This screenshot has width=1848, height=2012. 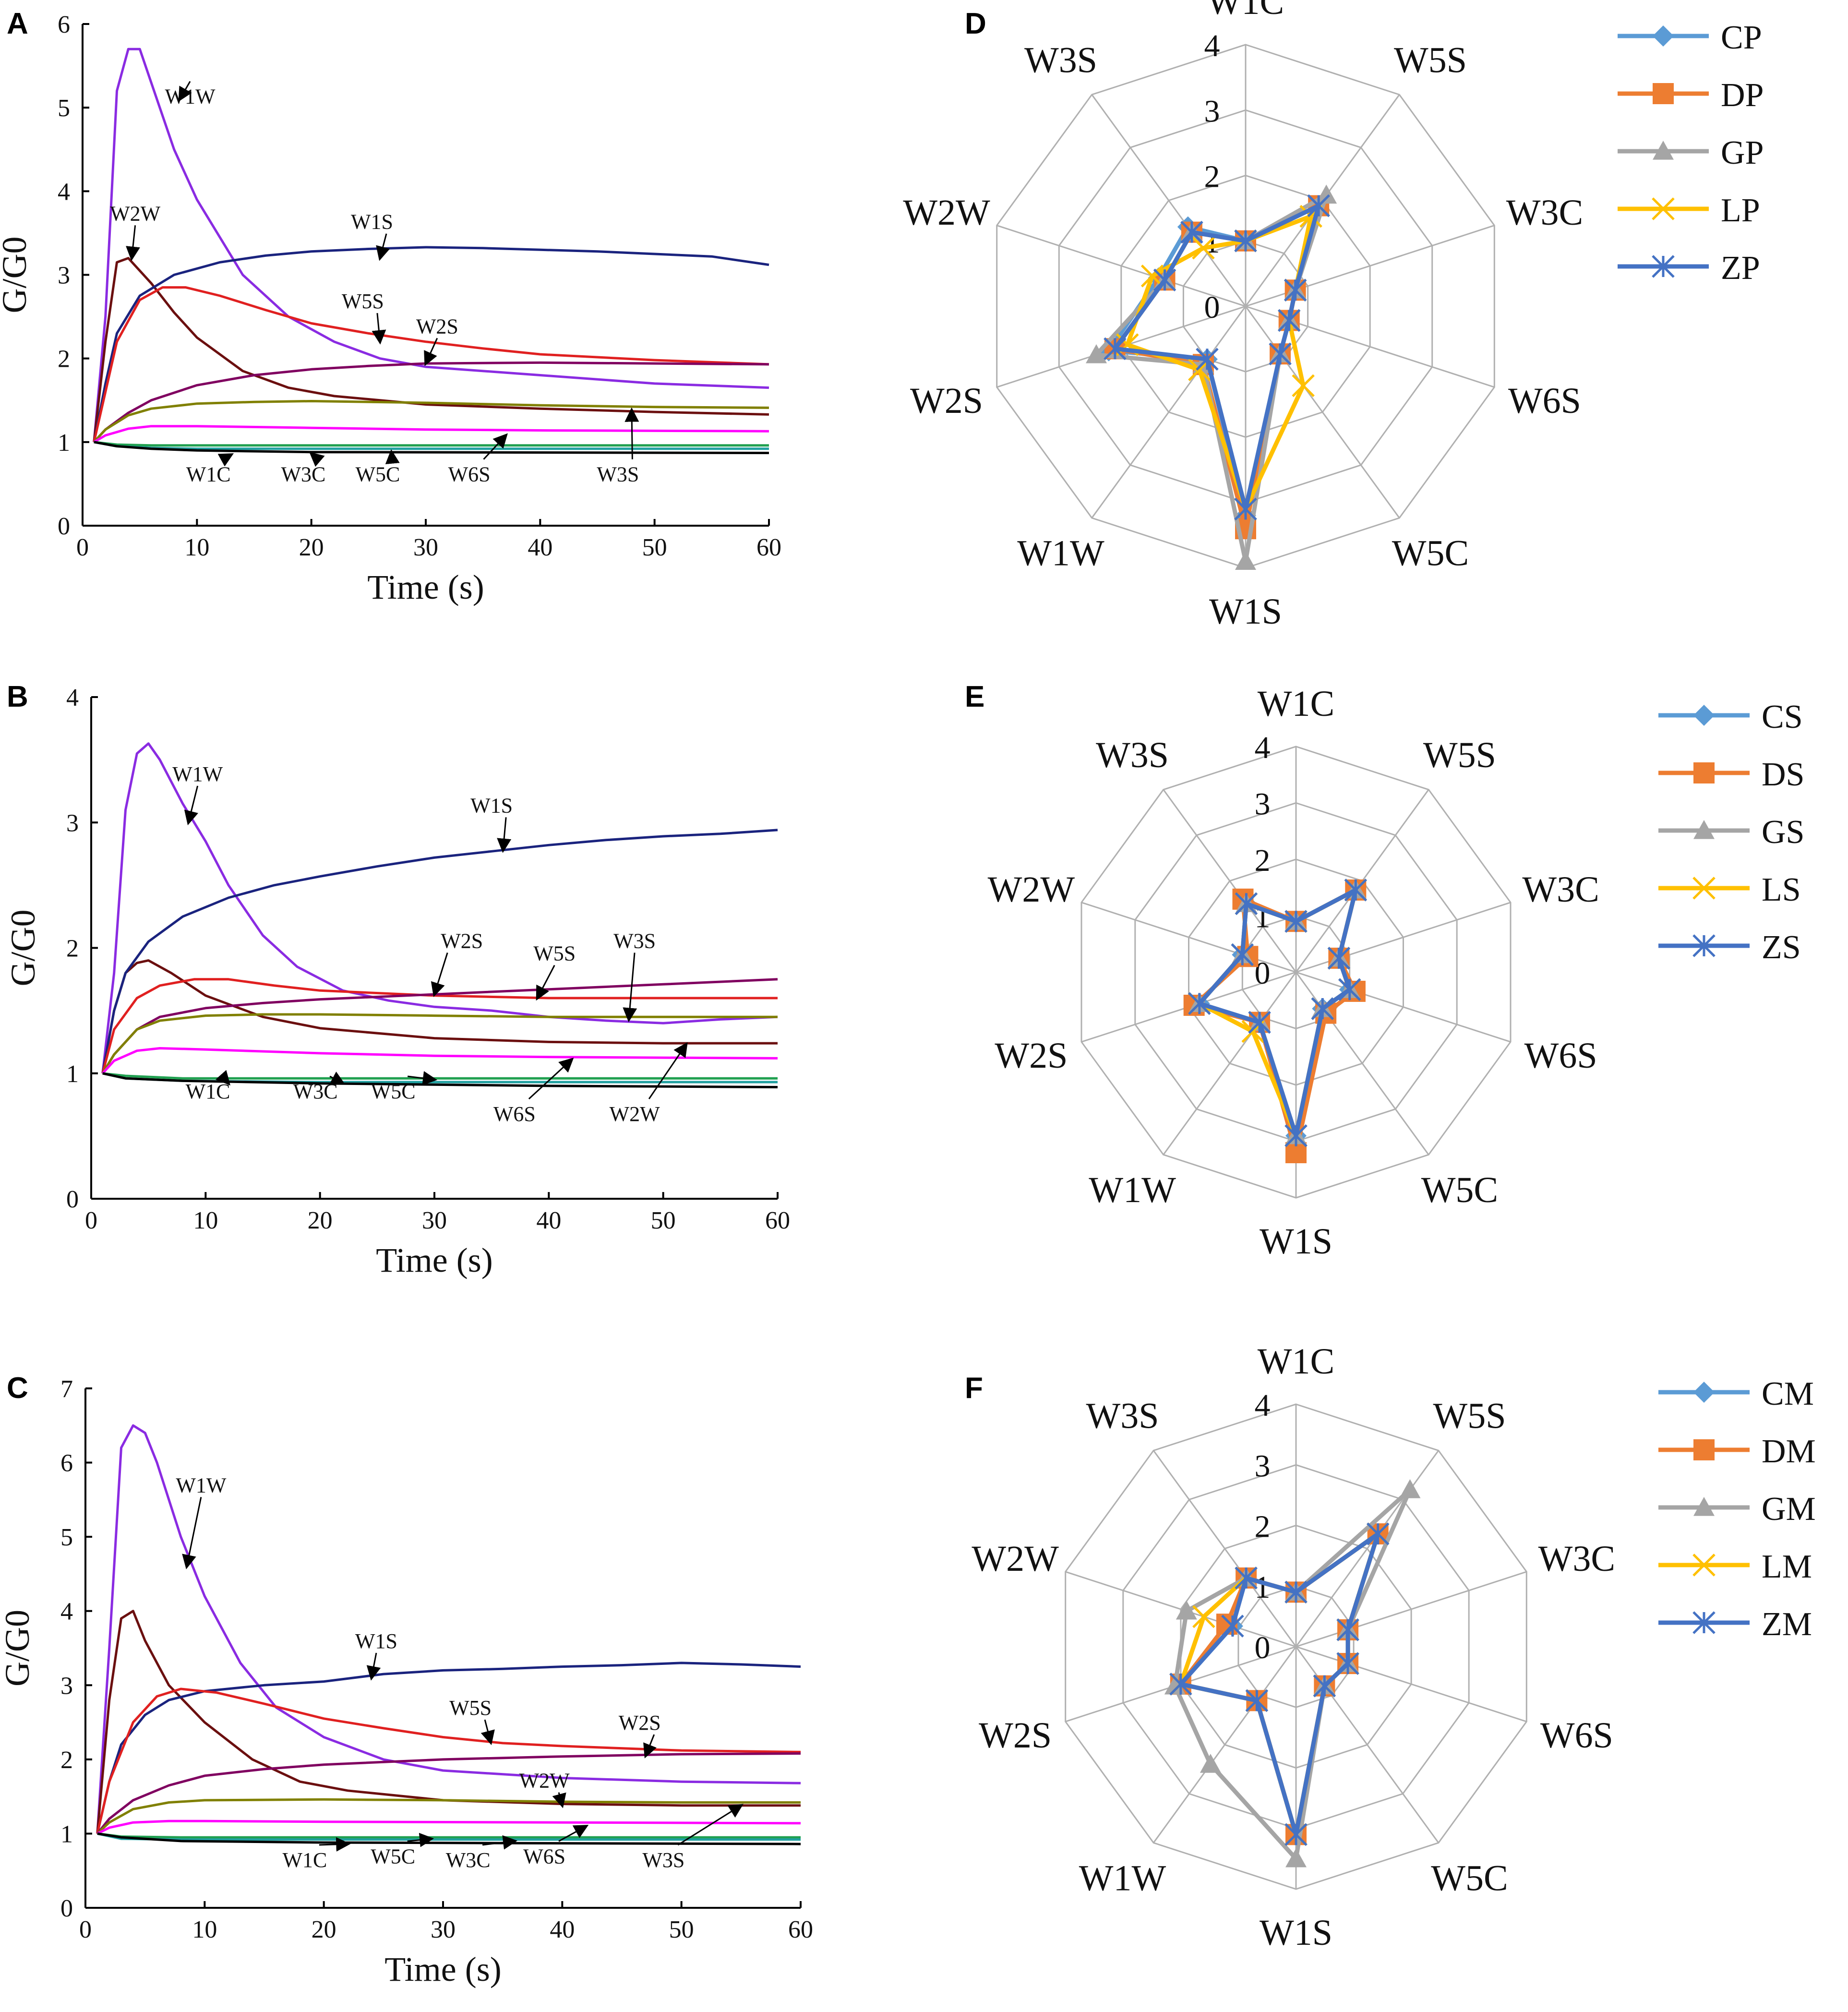 I want to click on x-tick-label: 30, so click(x=425, y=548).